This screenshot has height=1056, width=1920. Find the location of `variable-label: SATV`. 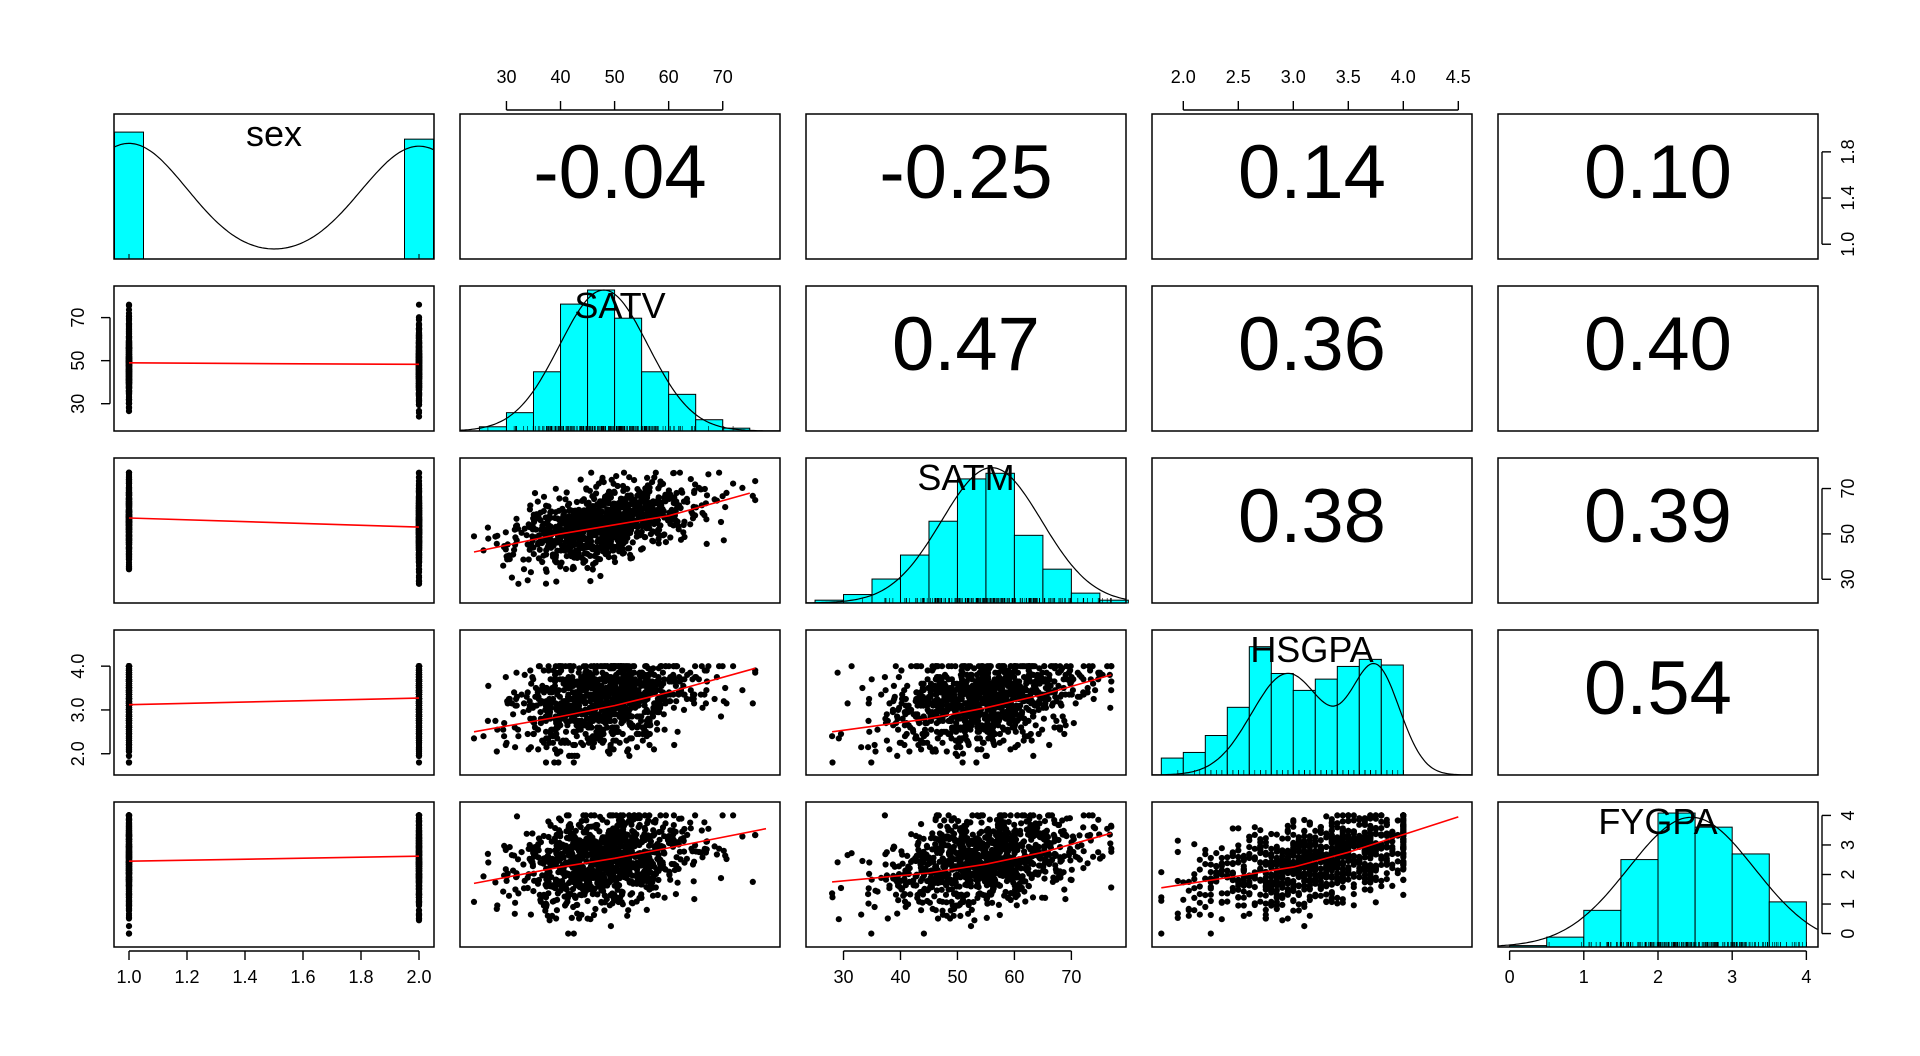

variable-label: SATV is located at coordinates (619, 305).